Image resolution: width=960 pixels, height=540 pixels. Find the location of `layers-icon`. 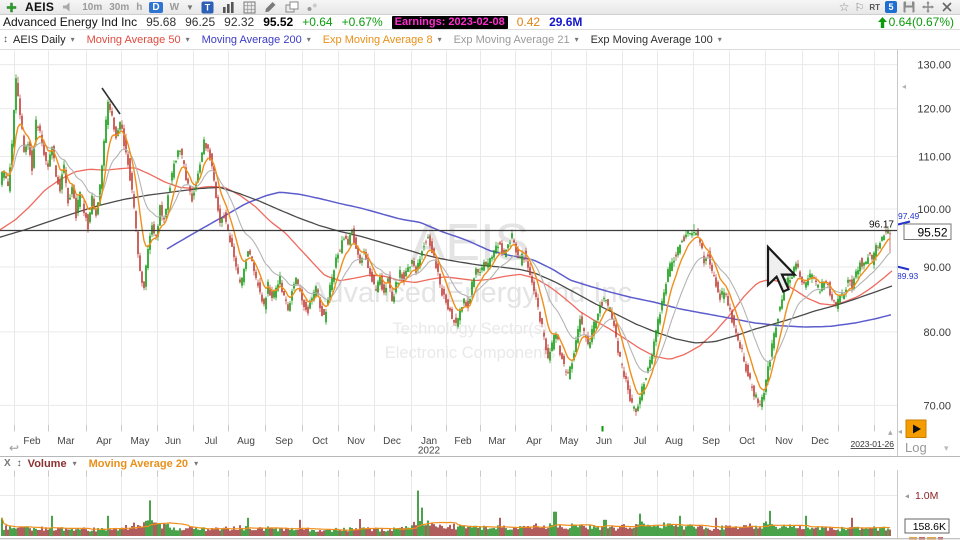

layers-icon is located at coordinates (292, 6).